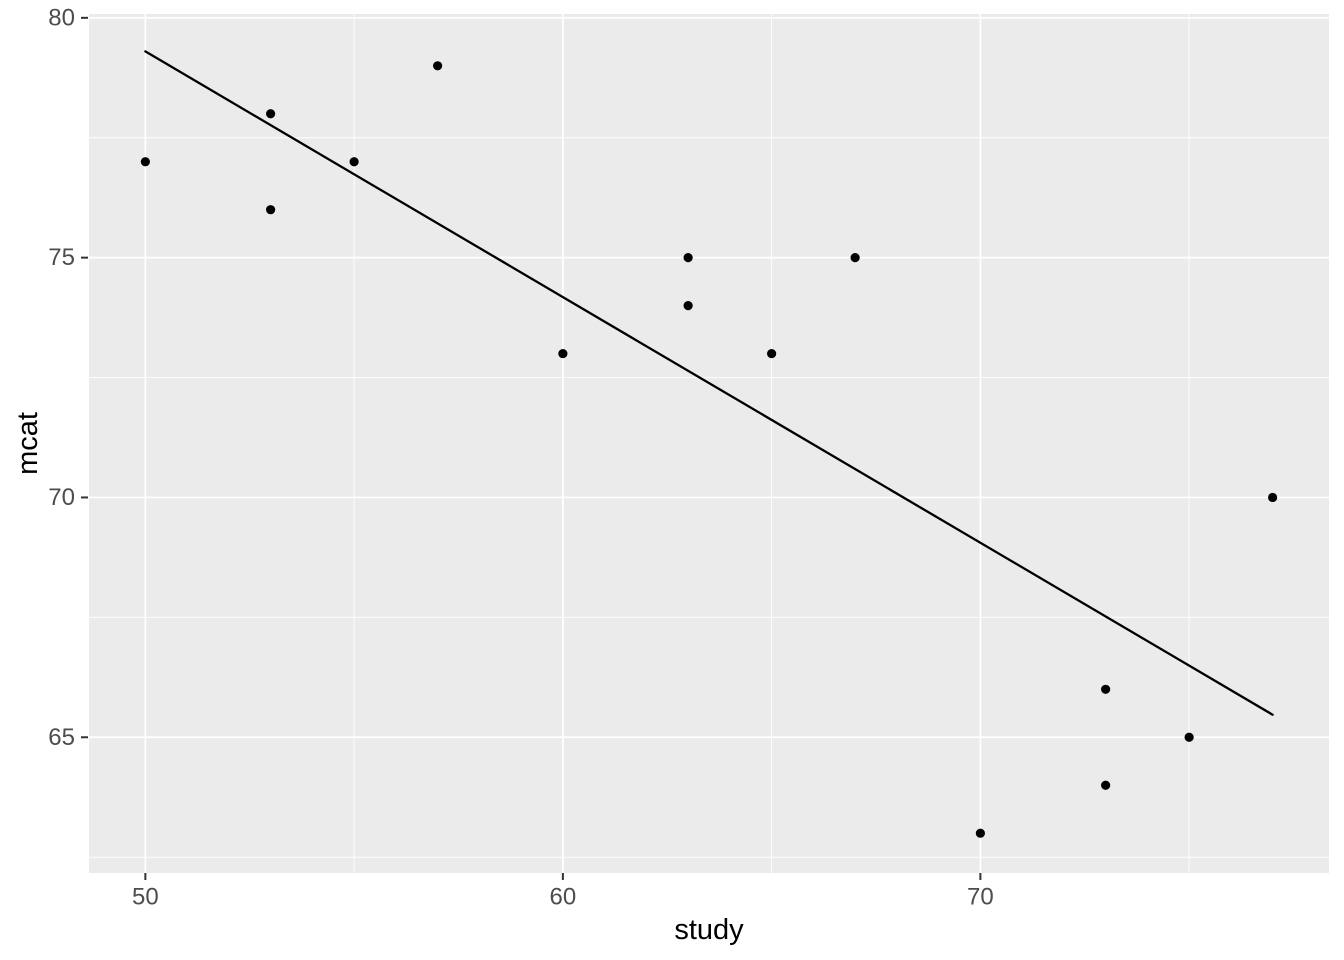  I want to click on y-tick-label: 80, so click(61, 17).